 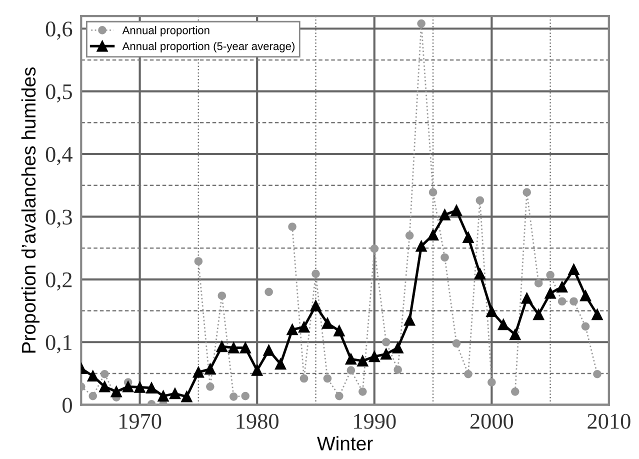 What do you see at coordinates (59, 31) in the screenshot?
I see `y-tick-label: 0,6` at bounding box center [59, 31].